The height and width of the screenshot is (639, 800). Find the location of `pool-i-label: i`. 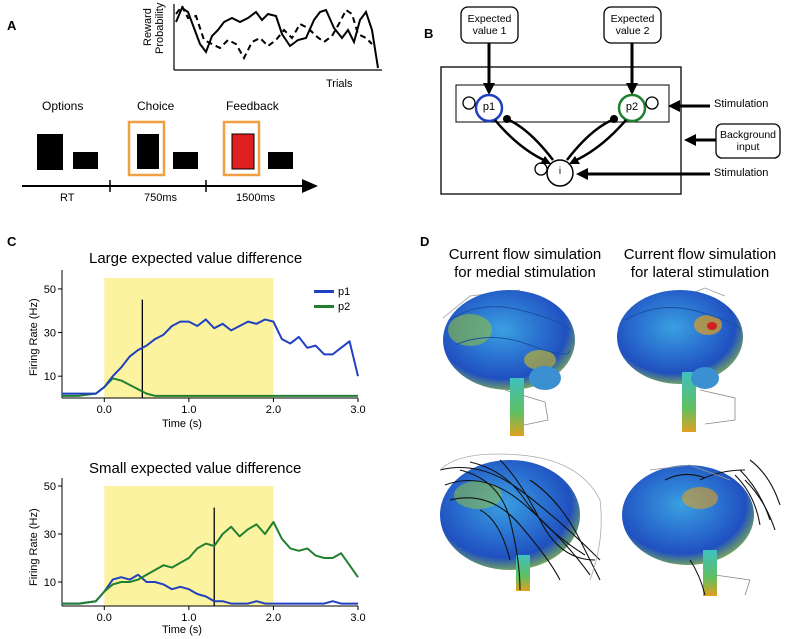

pool-i-label: i is located at coordinates (560, 171).